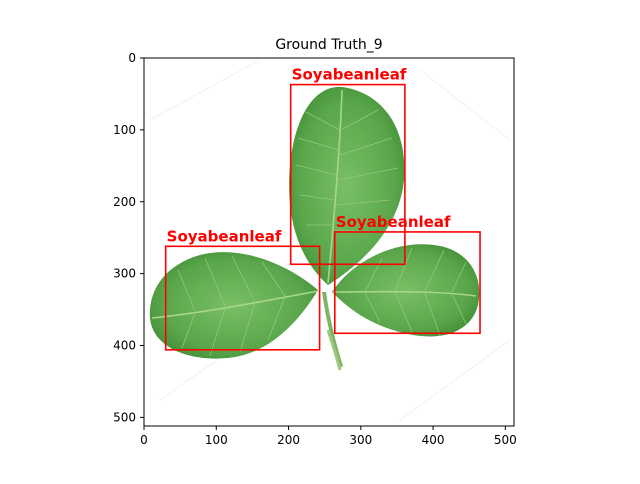  Describe the element at coordinates (360, 440) in the screenshot. I see `x-tick-label: 300` at that location.